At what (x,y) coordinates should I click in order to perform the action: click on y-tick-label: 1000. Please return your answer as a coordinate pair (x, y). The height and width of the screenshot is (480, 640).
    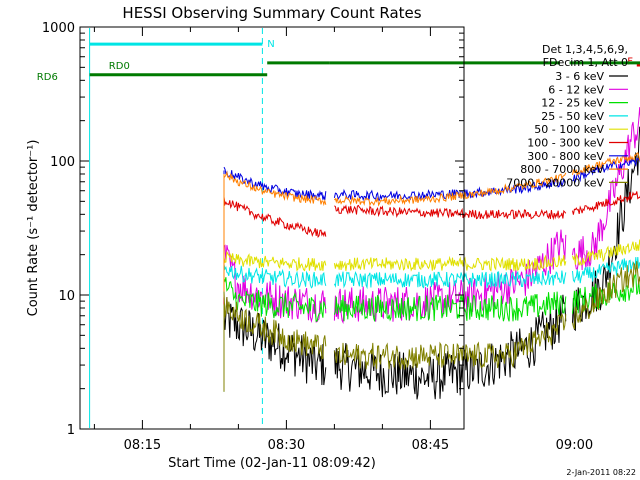
    Looking at the image, I should click on (58, 28).